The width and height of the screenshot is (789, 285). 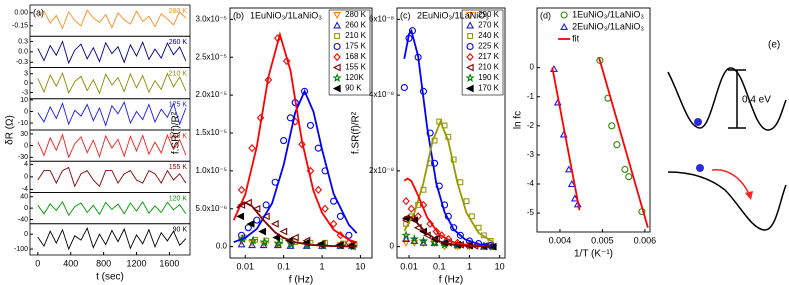 I want to click on legend-label: 155 K, so click(x=356, y=67).